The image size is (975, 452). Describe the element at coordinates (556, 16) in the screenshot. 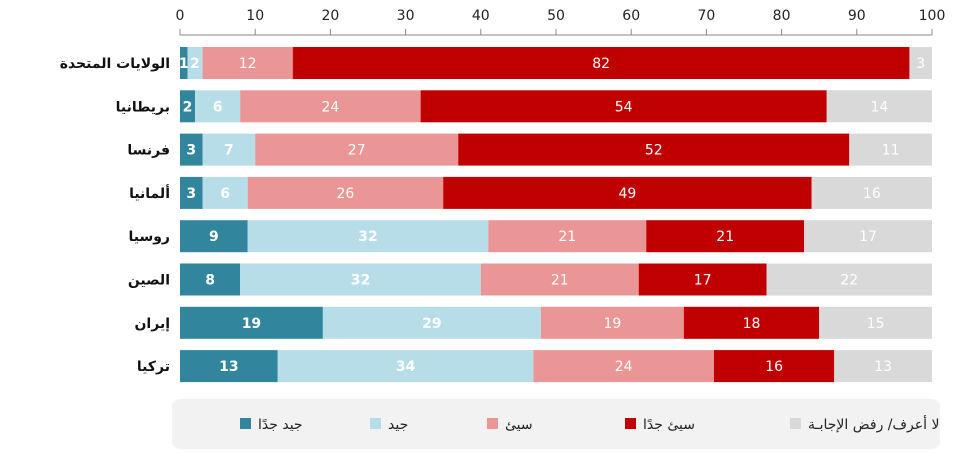

I see `x-tick-label: 50` at that location.